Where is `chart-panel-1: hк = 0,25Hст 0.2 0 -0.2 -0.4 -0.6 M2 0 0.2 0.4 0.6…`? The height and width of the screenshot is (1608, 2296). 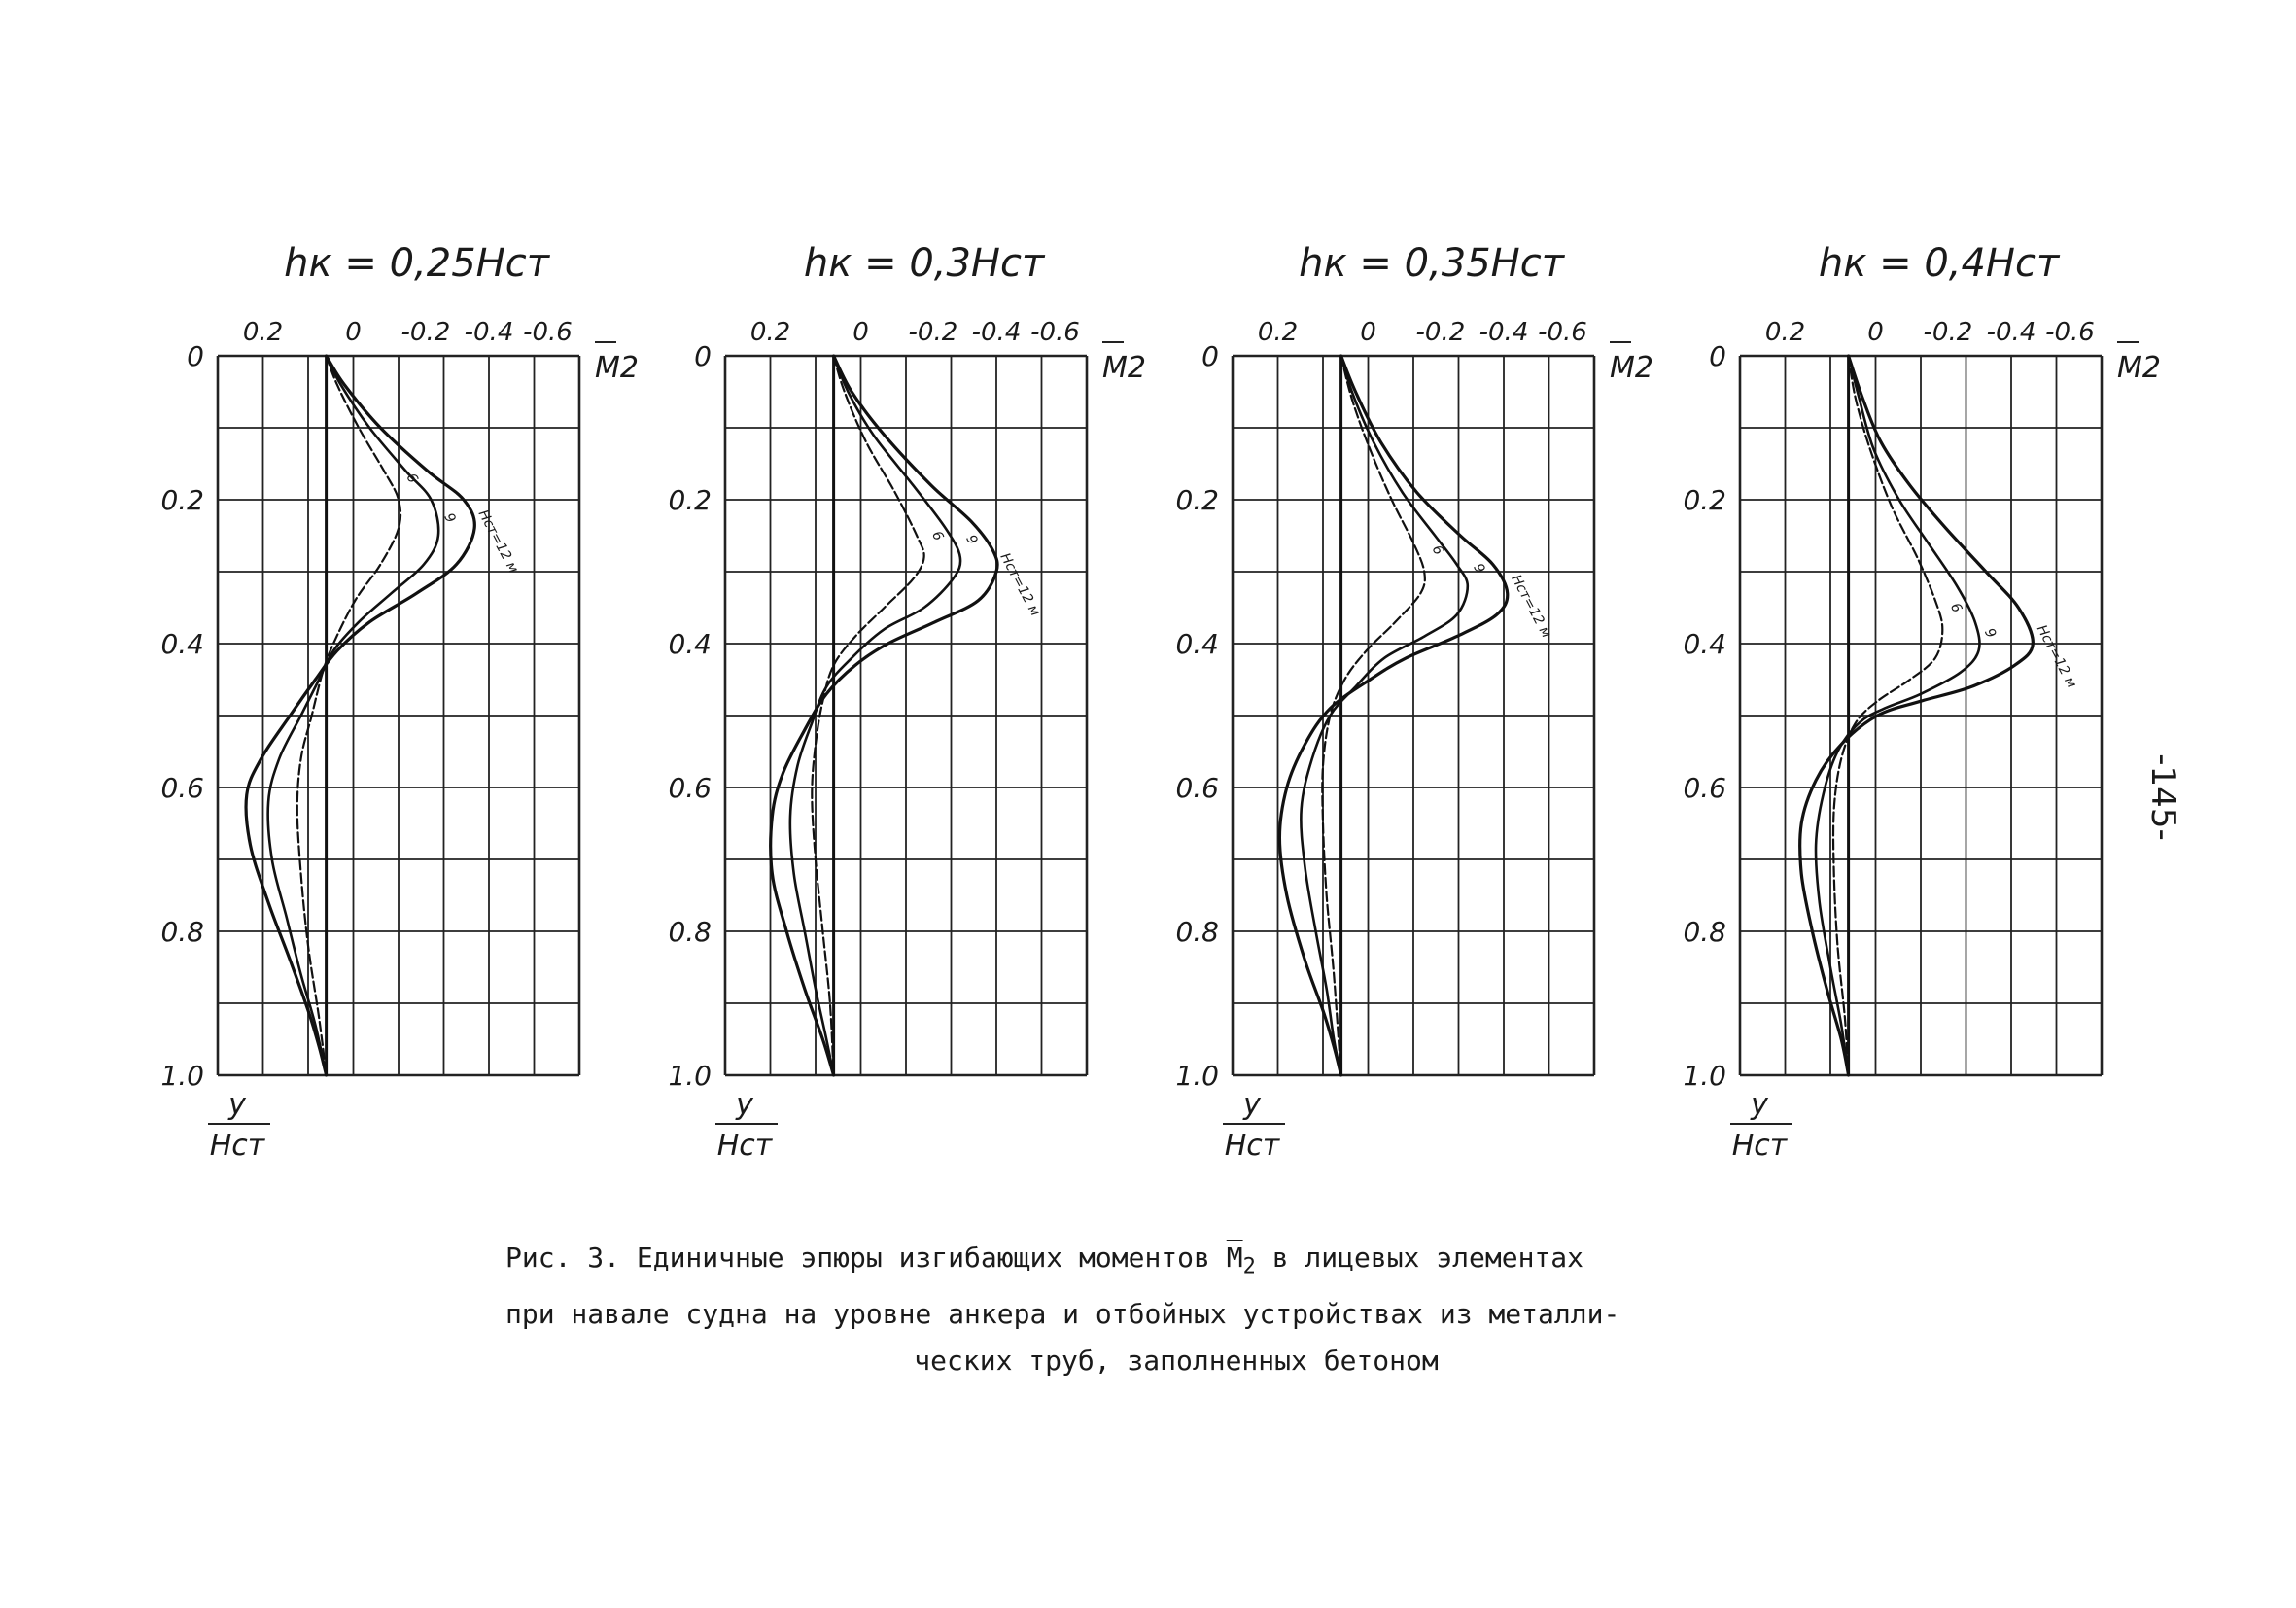 chart-panel-1: hк = 0,25Hст 0.2 0 -0.2 -0.4 -0.6 M2 0 0.2 0.4 0.6… is located at coordinates (399, 702).